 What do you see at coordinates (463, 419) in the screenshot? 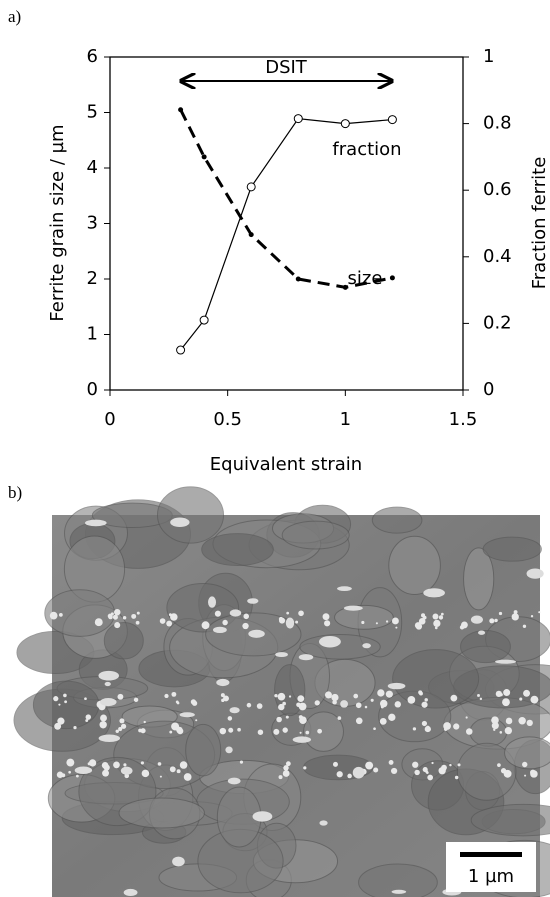
I see `x-tick-label: 1.5` at bounding box center [463, 419].